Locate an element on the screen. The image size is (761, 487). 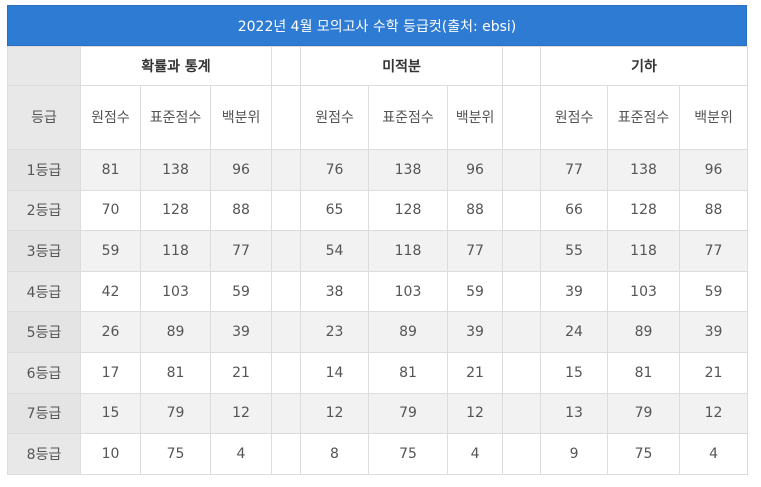
standard-score-cell: 128 is located at coordinates (644, 210).